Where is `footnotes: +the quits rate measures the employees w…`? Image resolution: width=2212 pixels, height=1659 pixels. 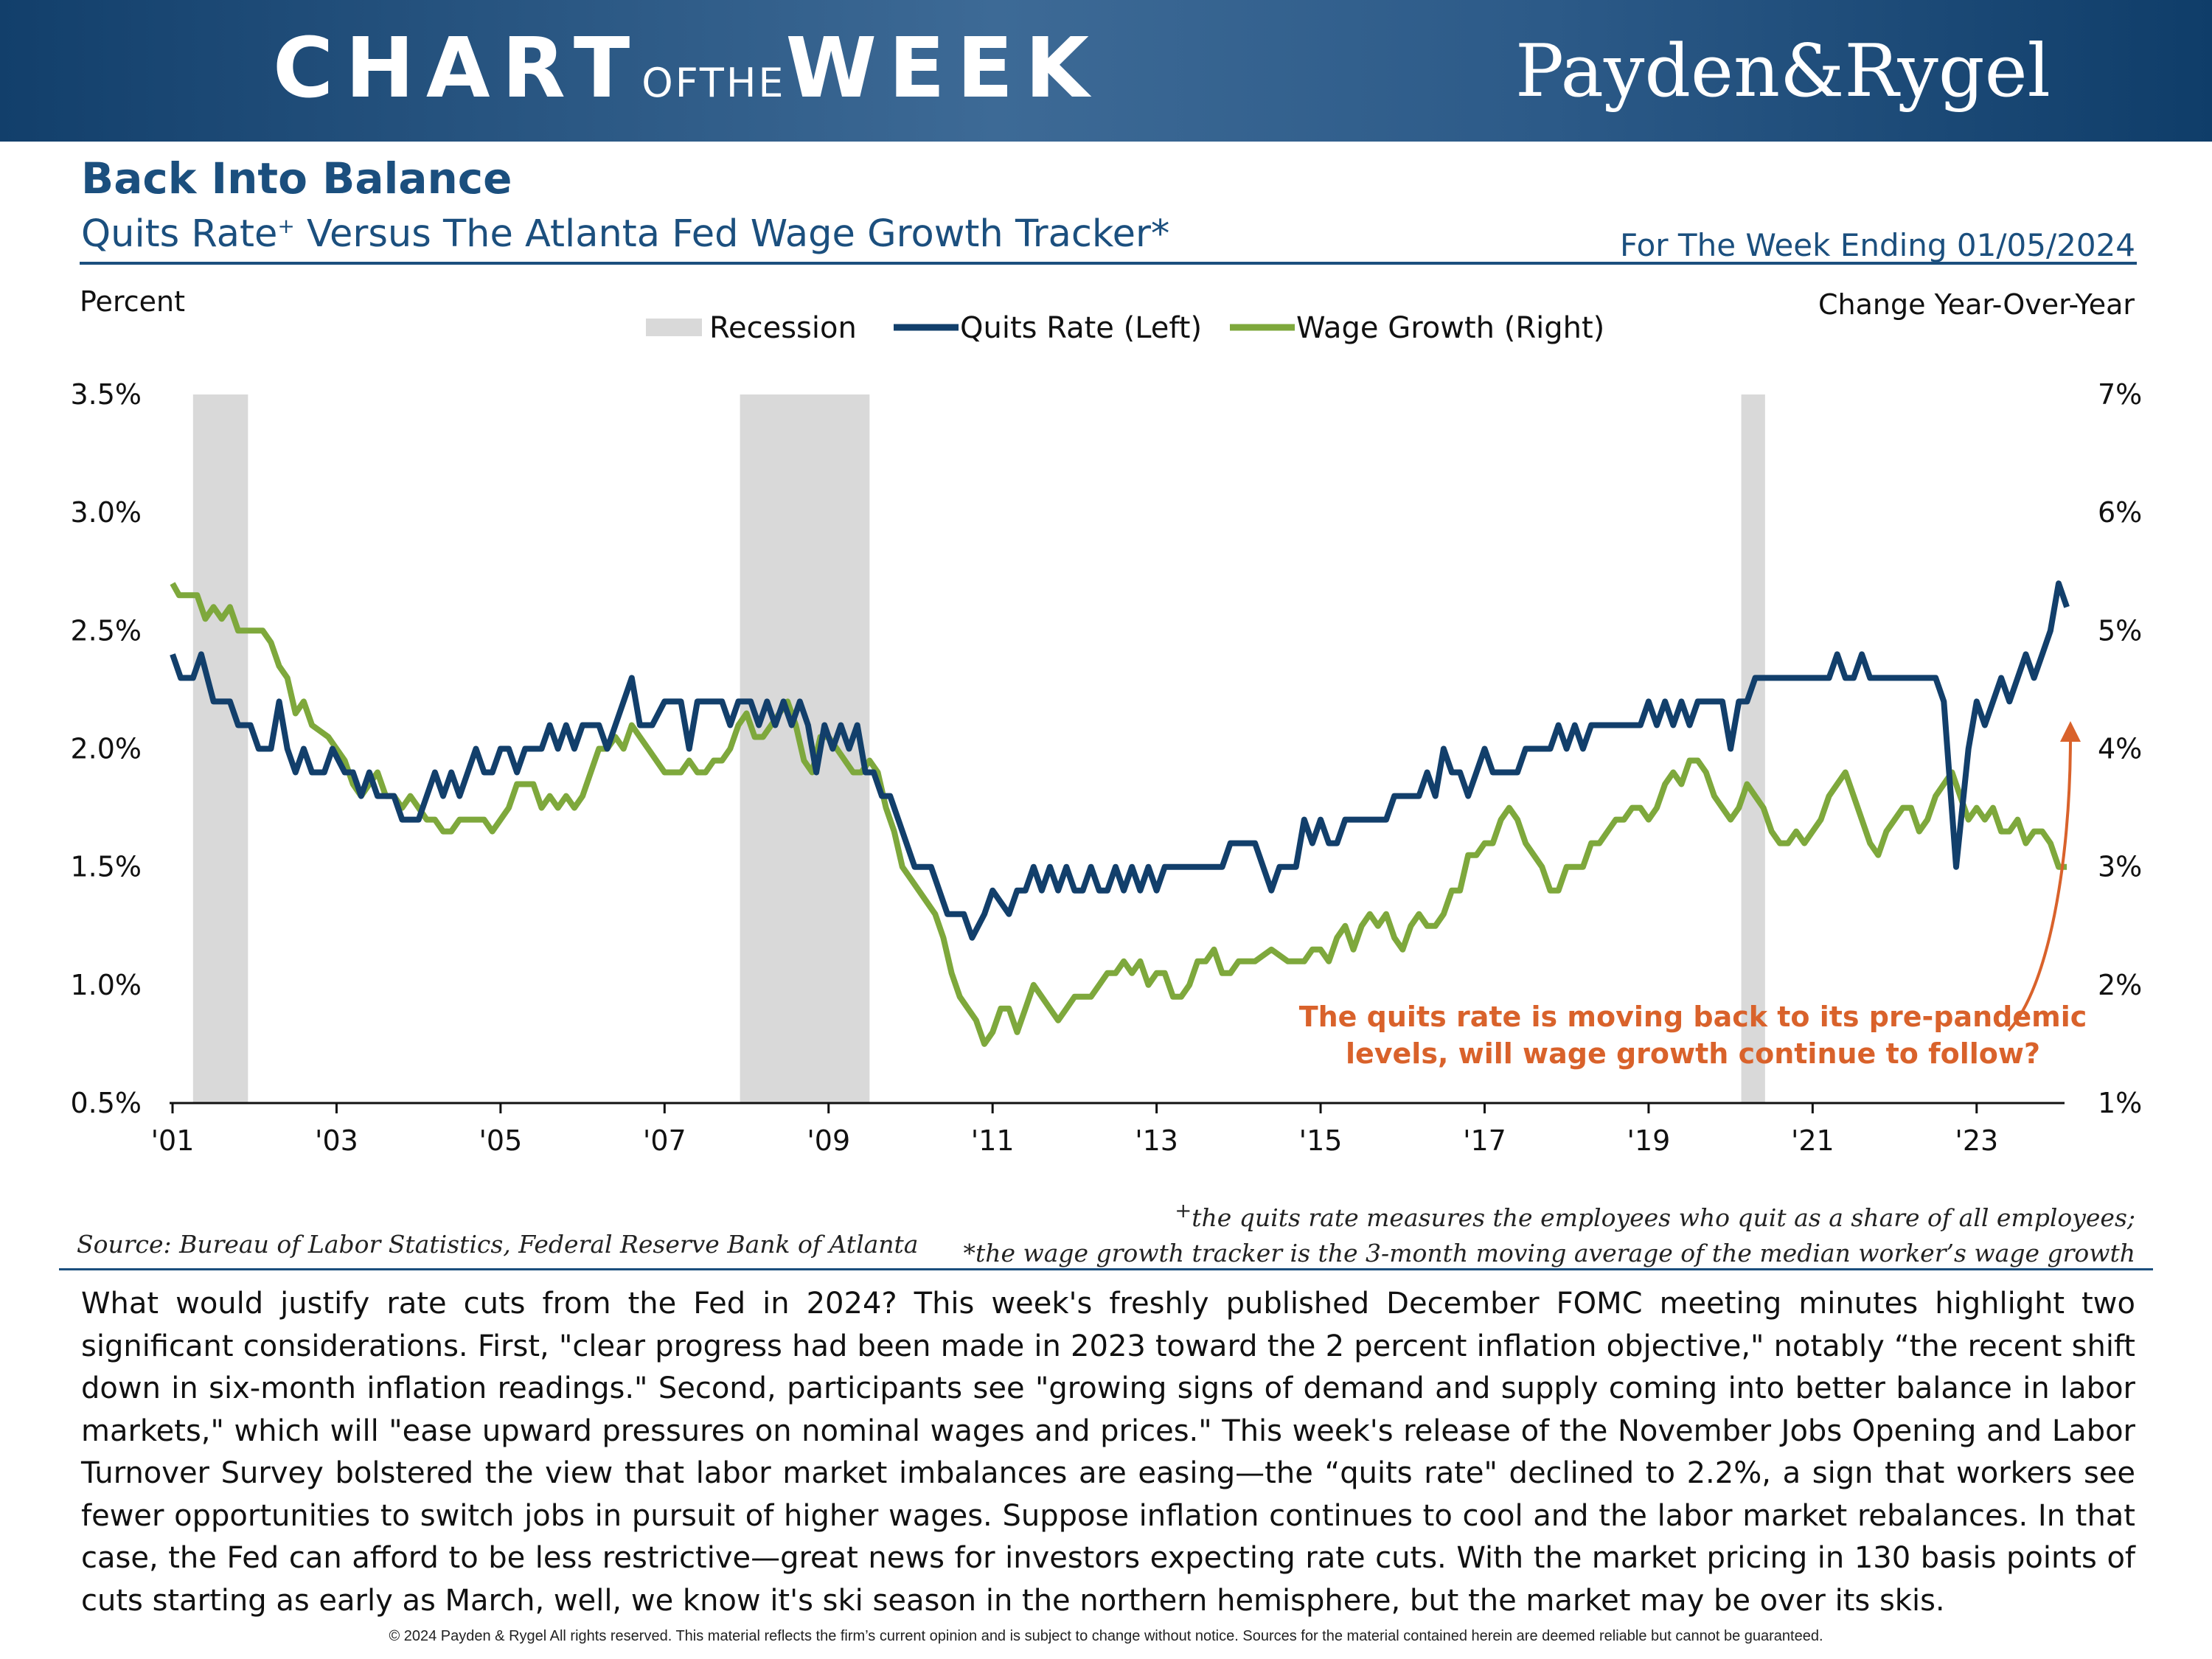
footnotes: +the quits rate measures the employees w… is located at coordinates (1549, 1232).